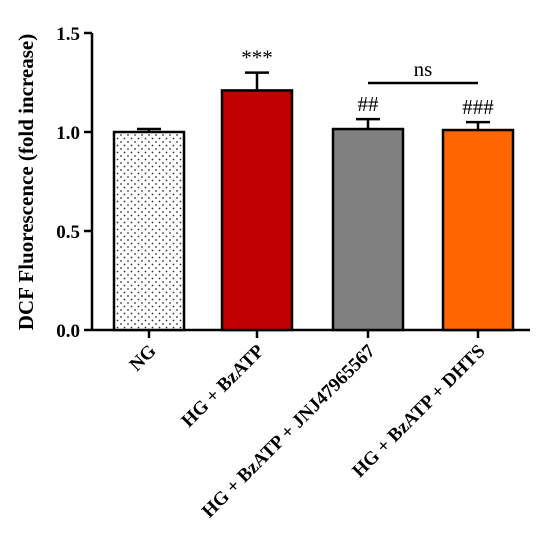  I want to click on category-label: NG, so click(143, 358).